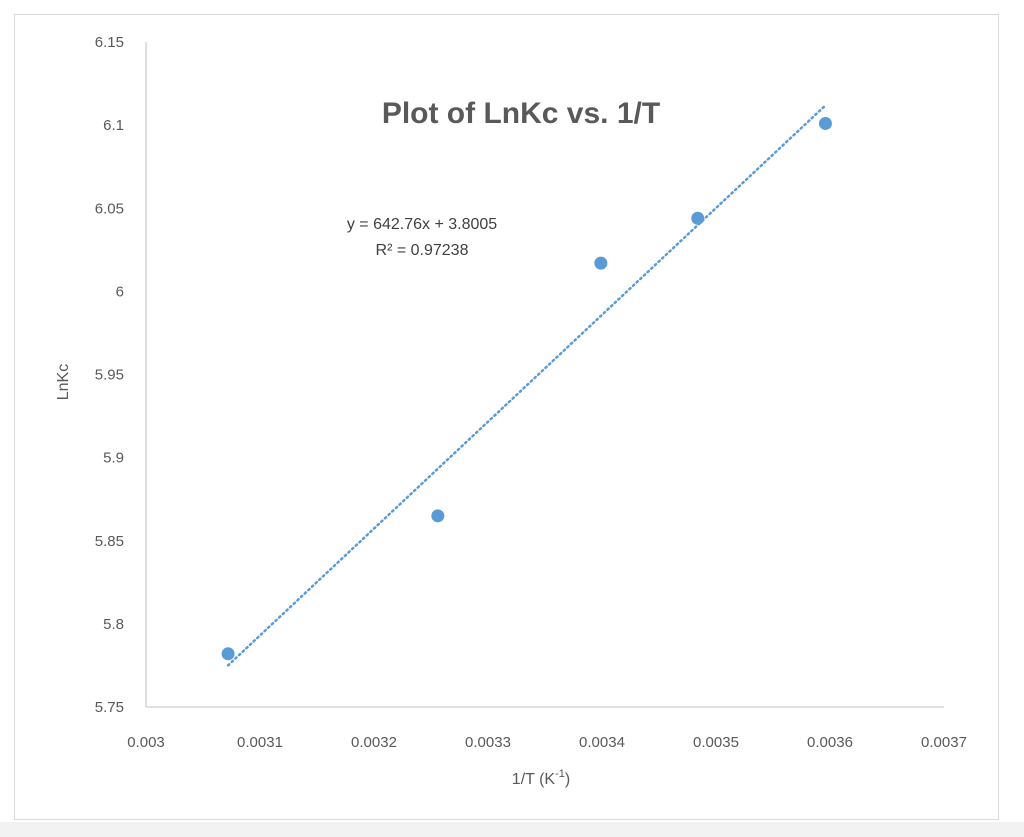  Describe the element at coordinates (63, 382) in the screenshot. I see `y-axis-title: LnKc` at that location.